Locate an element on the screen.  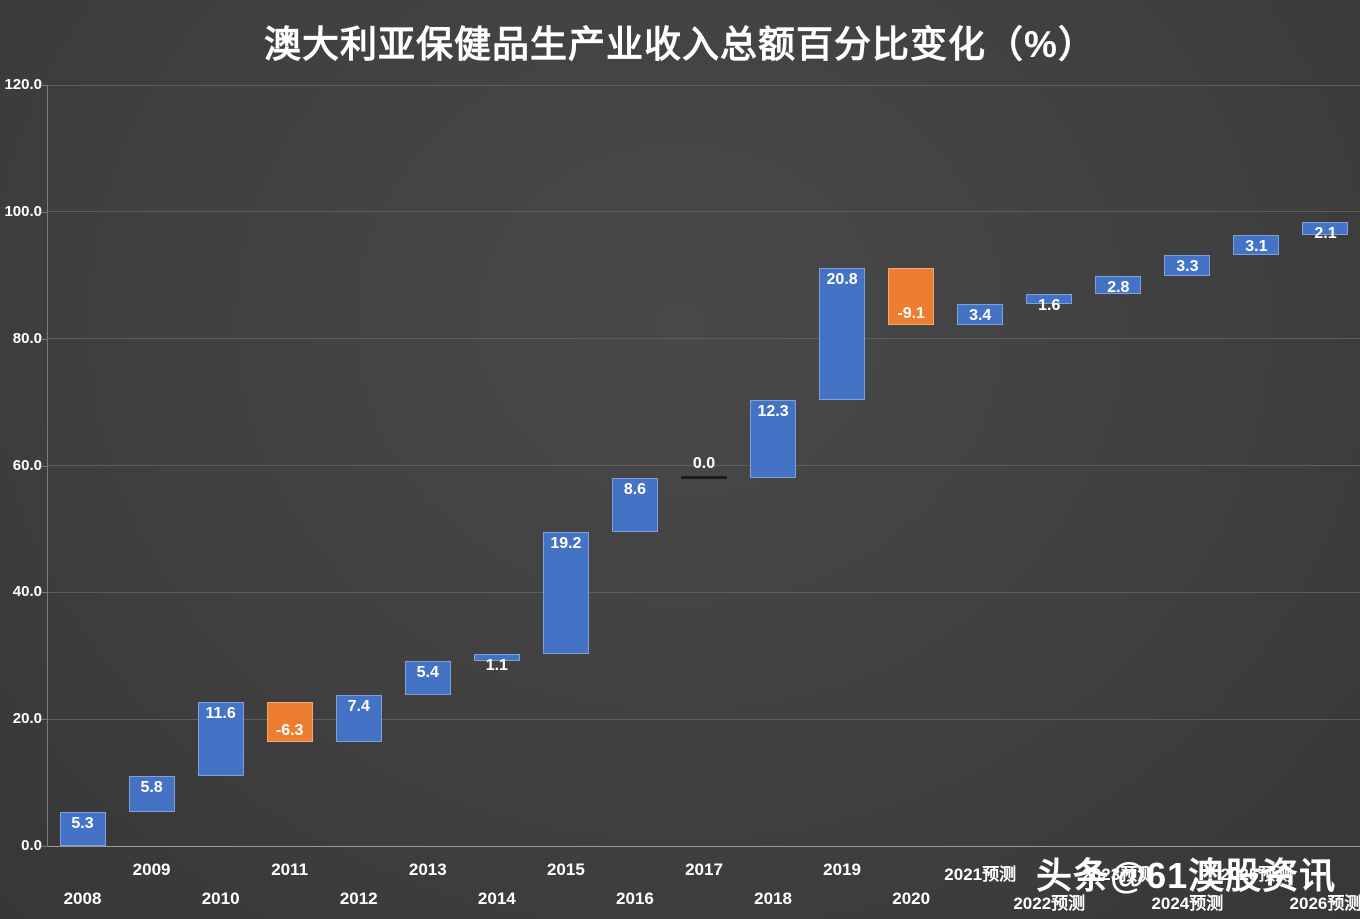
y-axis-label: 100.0 is located at coordinates (23, 211).